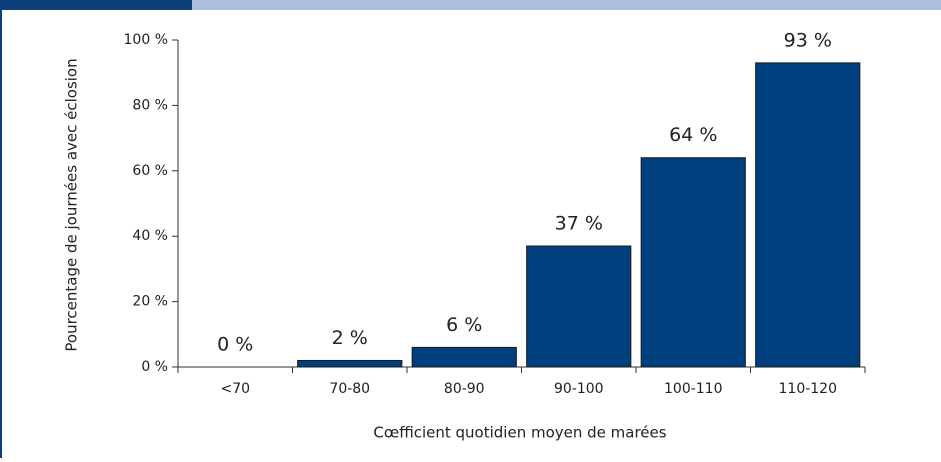 This screenshot has width=941, height=462. What do you see at coordinates (350, 338) in the screenshot?
I see `value-label: 2 %` at bounding box center [350, 338].